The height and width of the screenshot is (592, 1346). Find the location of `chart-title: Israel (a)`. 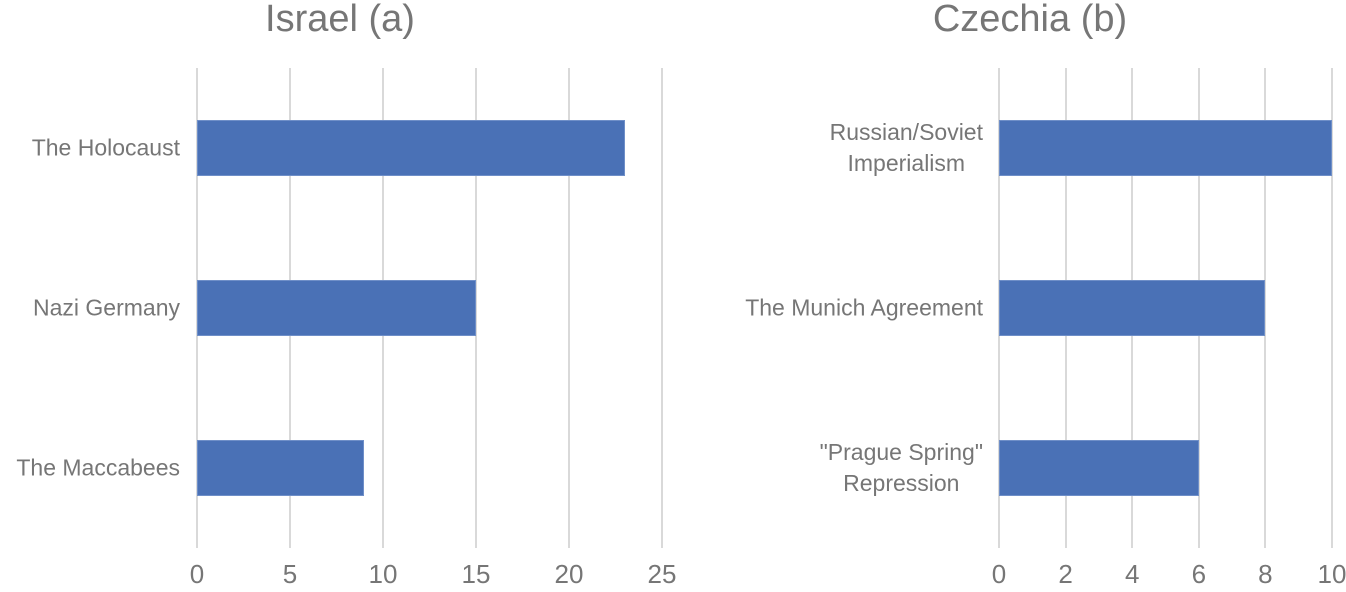

chart-title: Israel (a) is located at coordinates (340, 20).